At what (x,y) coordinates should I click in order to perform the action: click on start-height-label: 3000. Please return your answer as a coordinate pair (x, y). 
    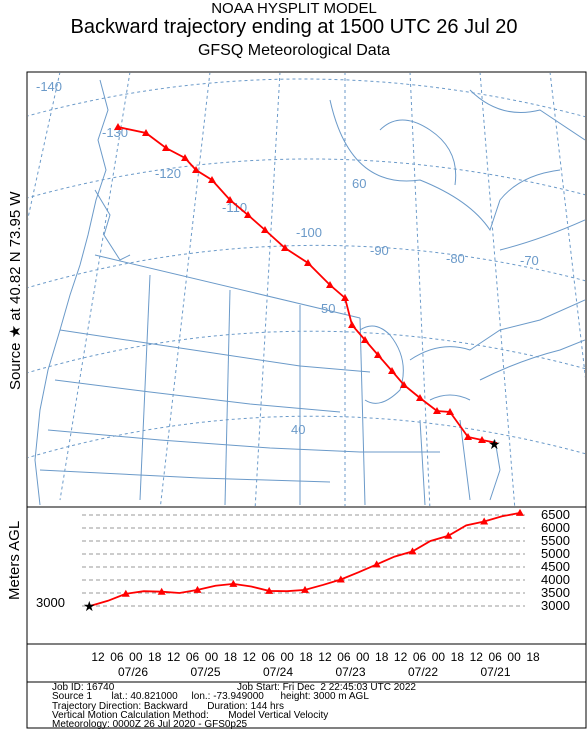
    Looking at the image, I should click on (50, 602).